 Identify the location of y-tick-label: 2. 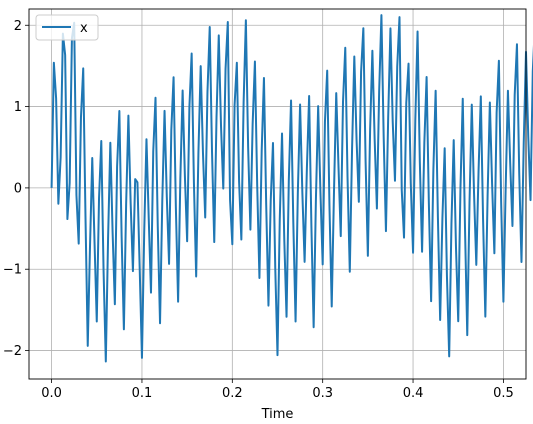
(18, 26).